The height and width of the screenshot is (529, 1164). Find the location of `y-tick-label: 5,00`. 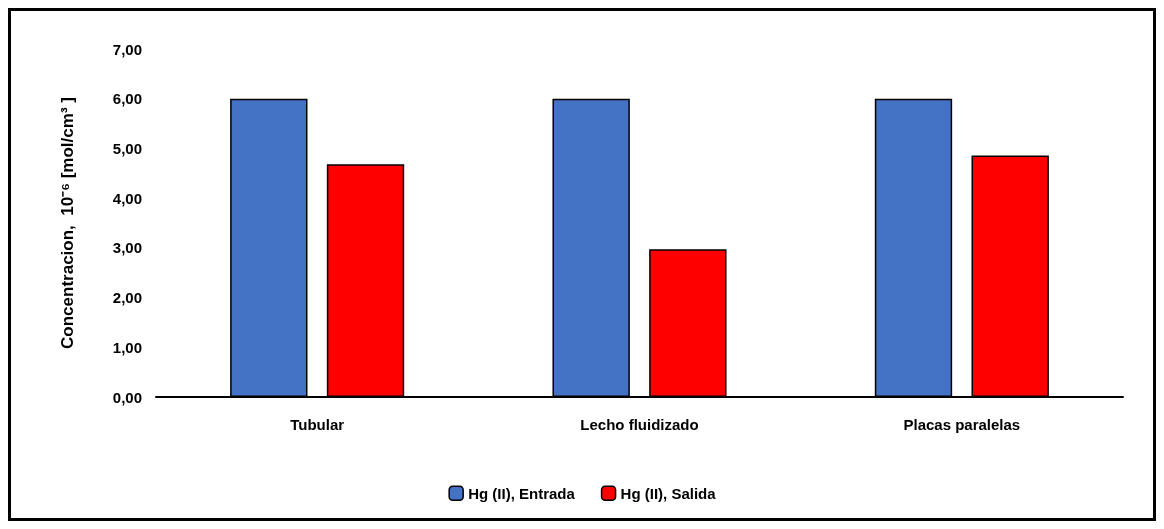

y-tick-label: 5,00 is located at coordinates (127, 148).